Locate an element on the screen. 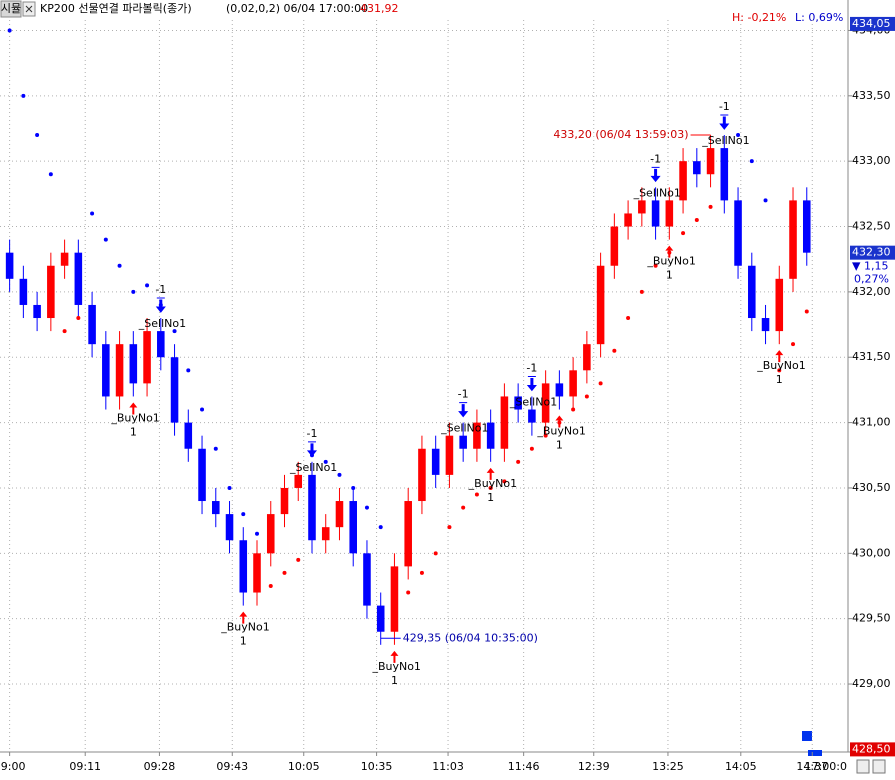  end-time: 17:00:0 is located at coordinates (826, 766).